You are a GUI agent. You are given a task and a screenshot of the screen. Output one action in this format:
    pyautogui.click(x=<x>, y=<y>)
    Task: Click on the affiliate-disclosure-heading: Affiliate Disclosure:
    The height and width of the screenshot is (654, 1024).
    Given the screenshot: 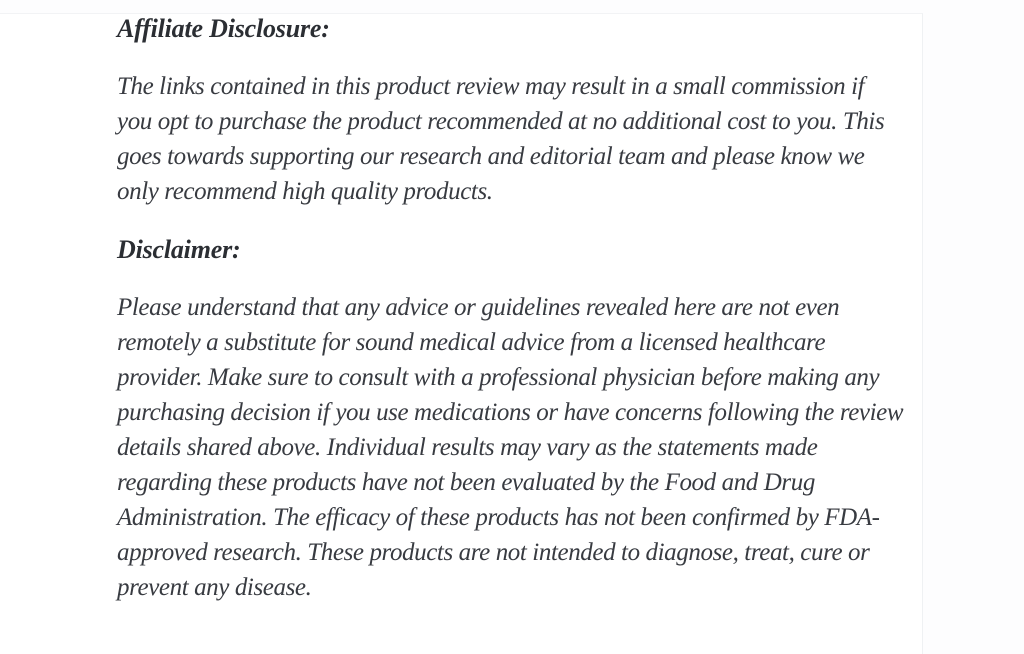 What is the action you would take?
    pyautogui.click(x=223, y=28)
    